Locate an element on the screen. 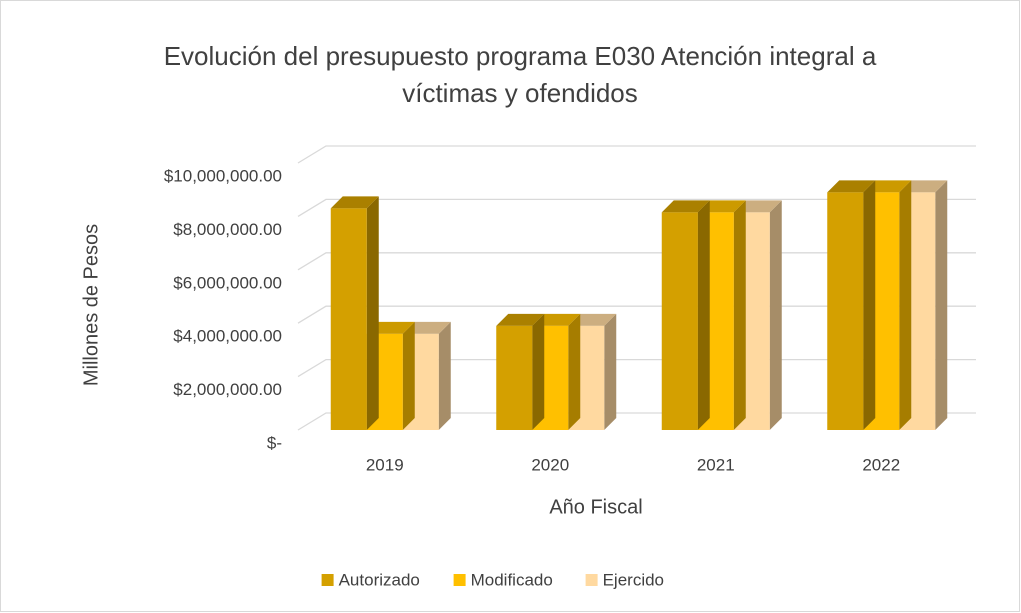 This screenshot has width=1021, height=613. legend-label: Modificado is located at coordinates (512, 579).